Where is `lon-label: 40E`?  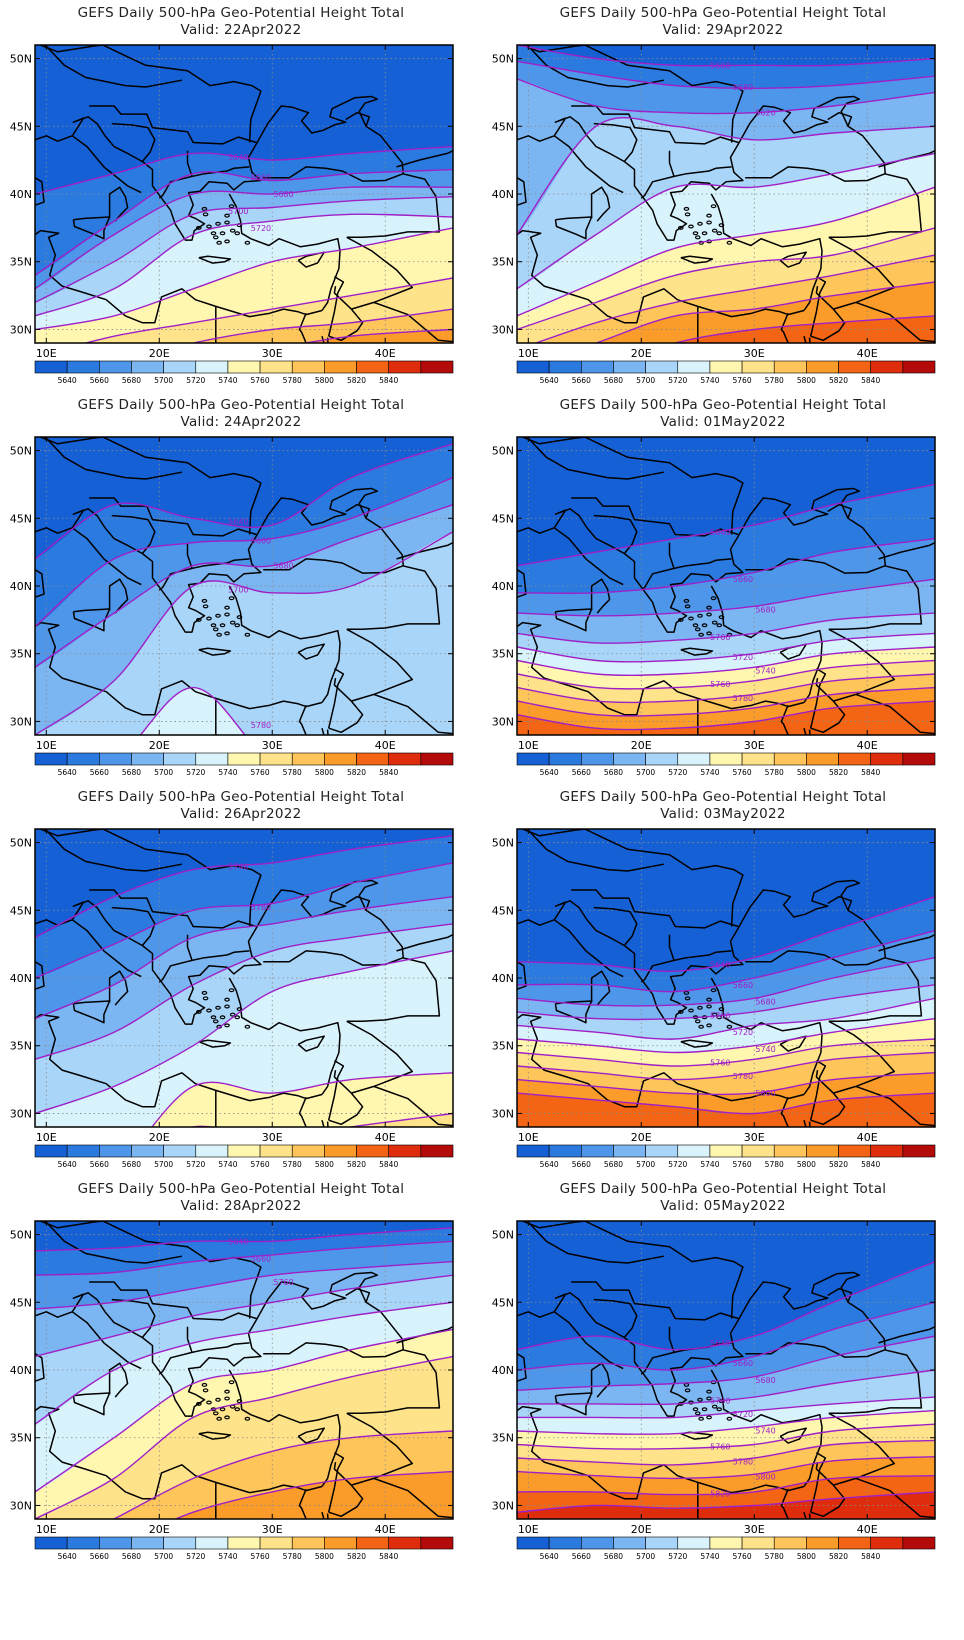
lon-label: 40E is located at coordinates (867, 353).